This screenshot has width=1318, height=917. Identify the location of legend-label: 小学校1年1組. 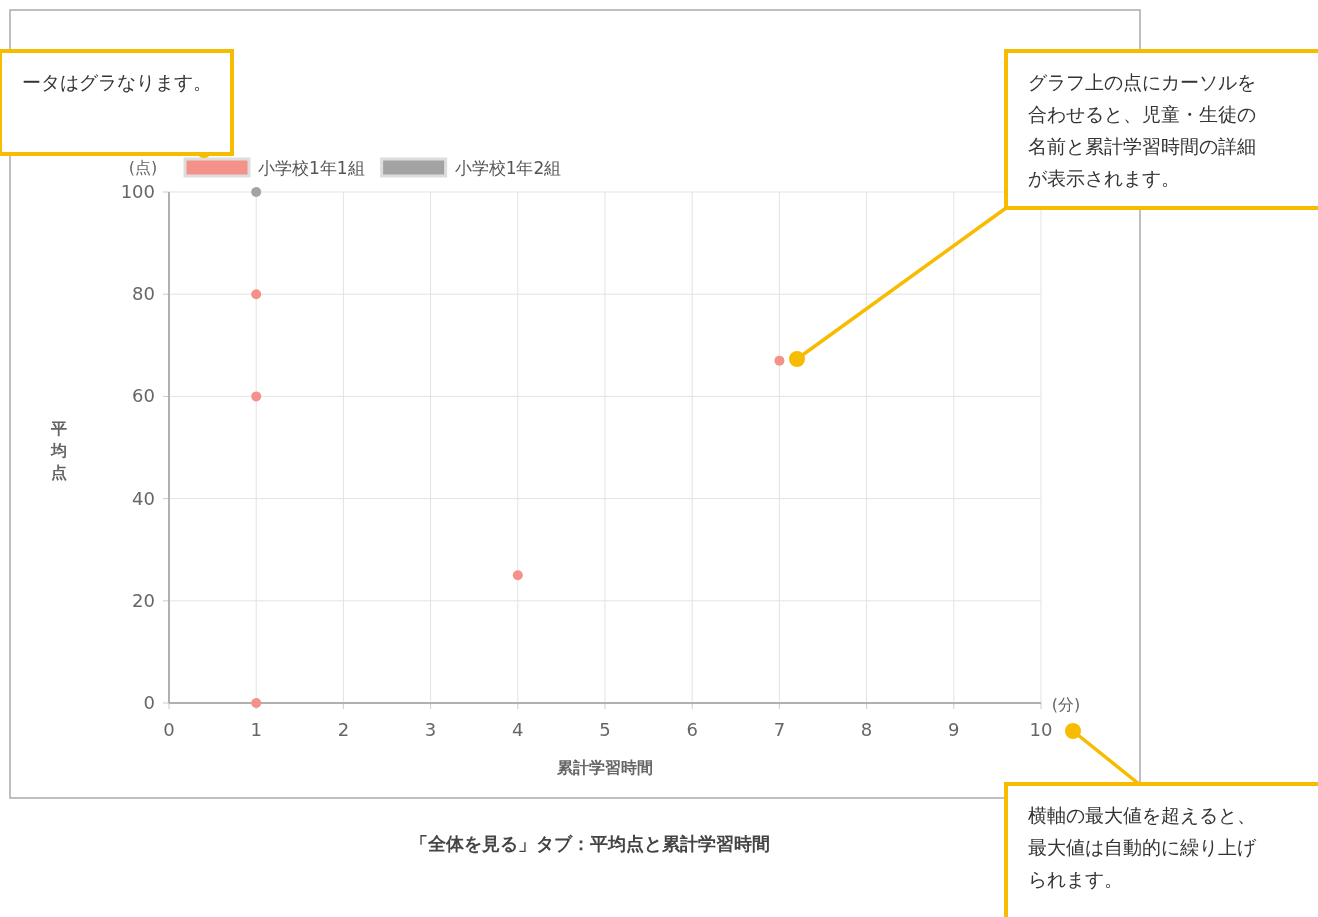
(311, 168).